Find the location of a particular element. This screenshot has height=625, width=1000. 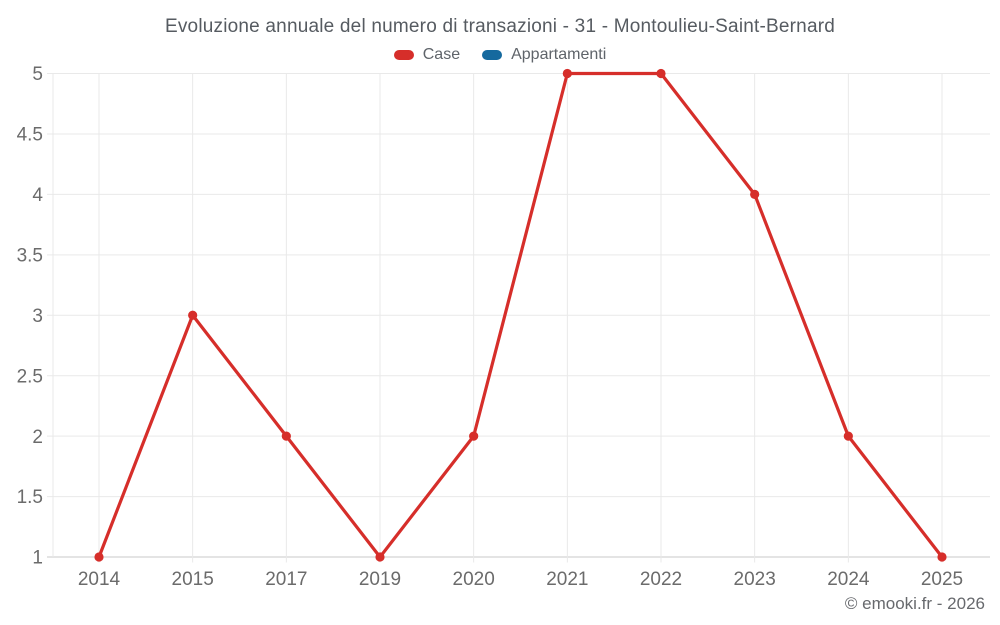

x-axis-tick-label: 2017 is located at coordinates (286, 579).